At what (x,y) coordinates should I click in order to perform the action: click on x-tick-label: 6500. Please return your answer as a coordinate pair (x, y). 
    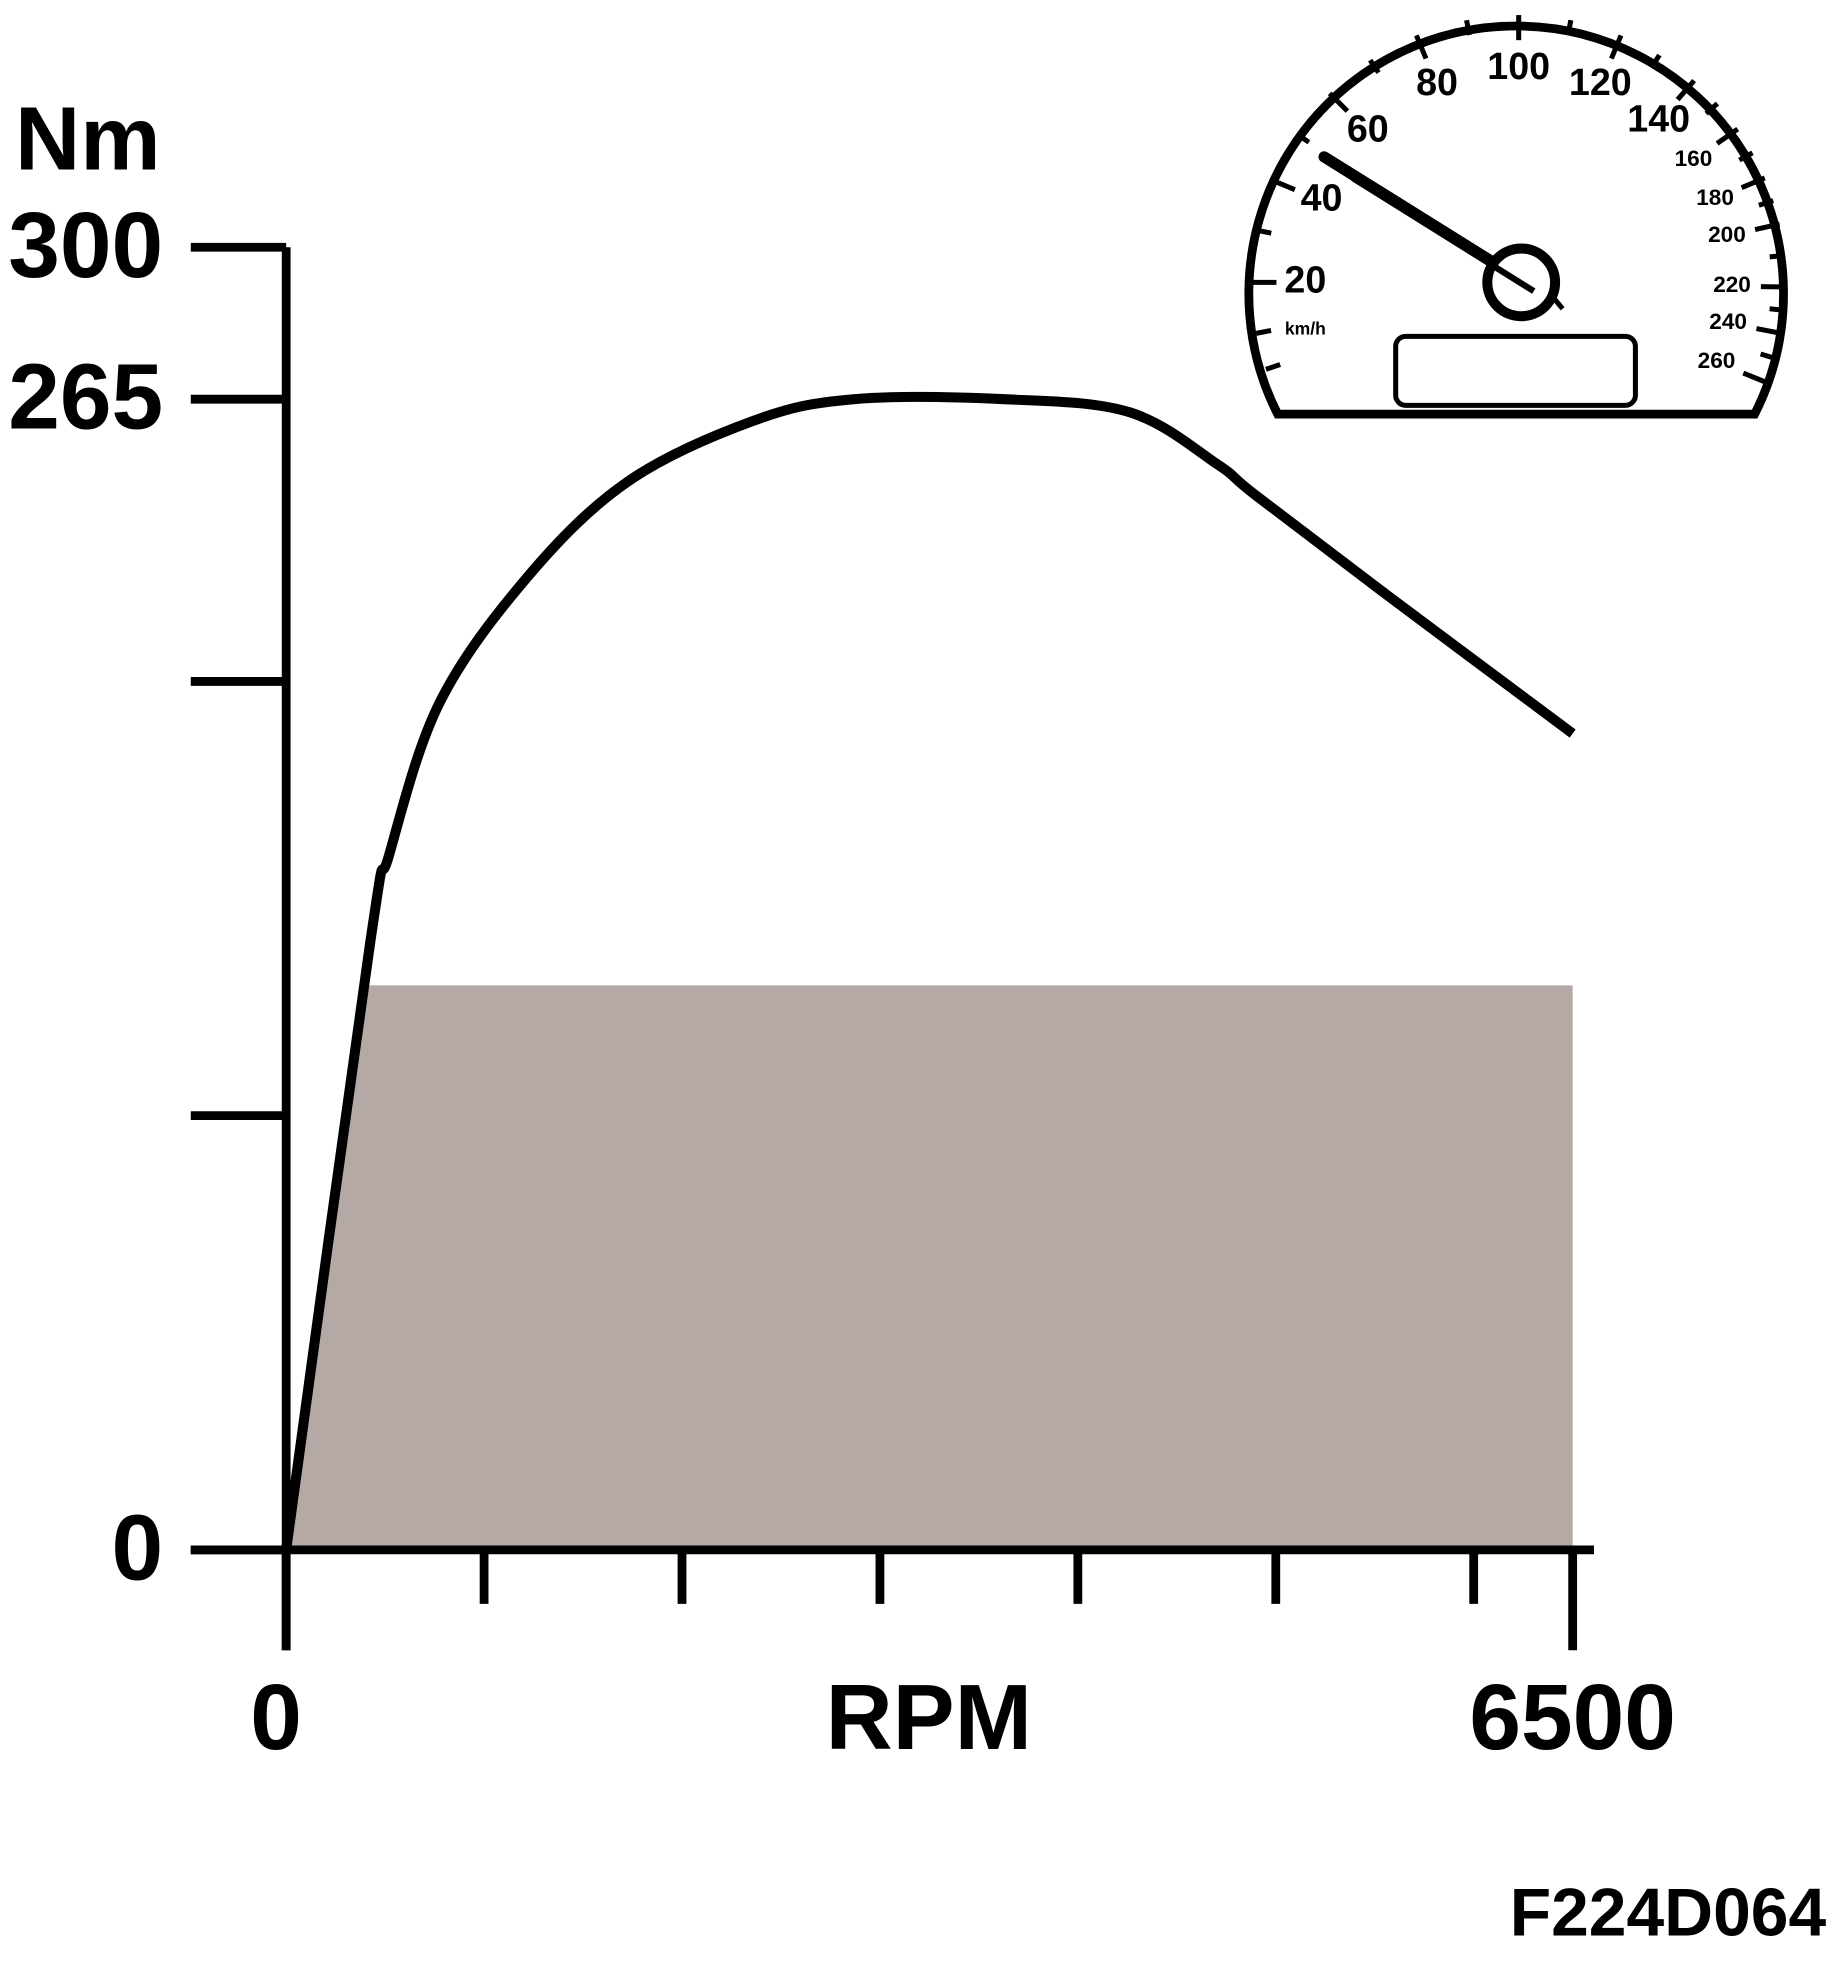
    Looking at the image, I should click on (1572, 1717).